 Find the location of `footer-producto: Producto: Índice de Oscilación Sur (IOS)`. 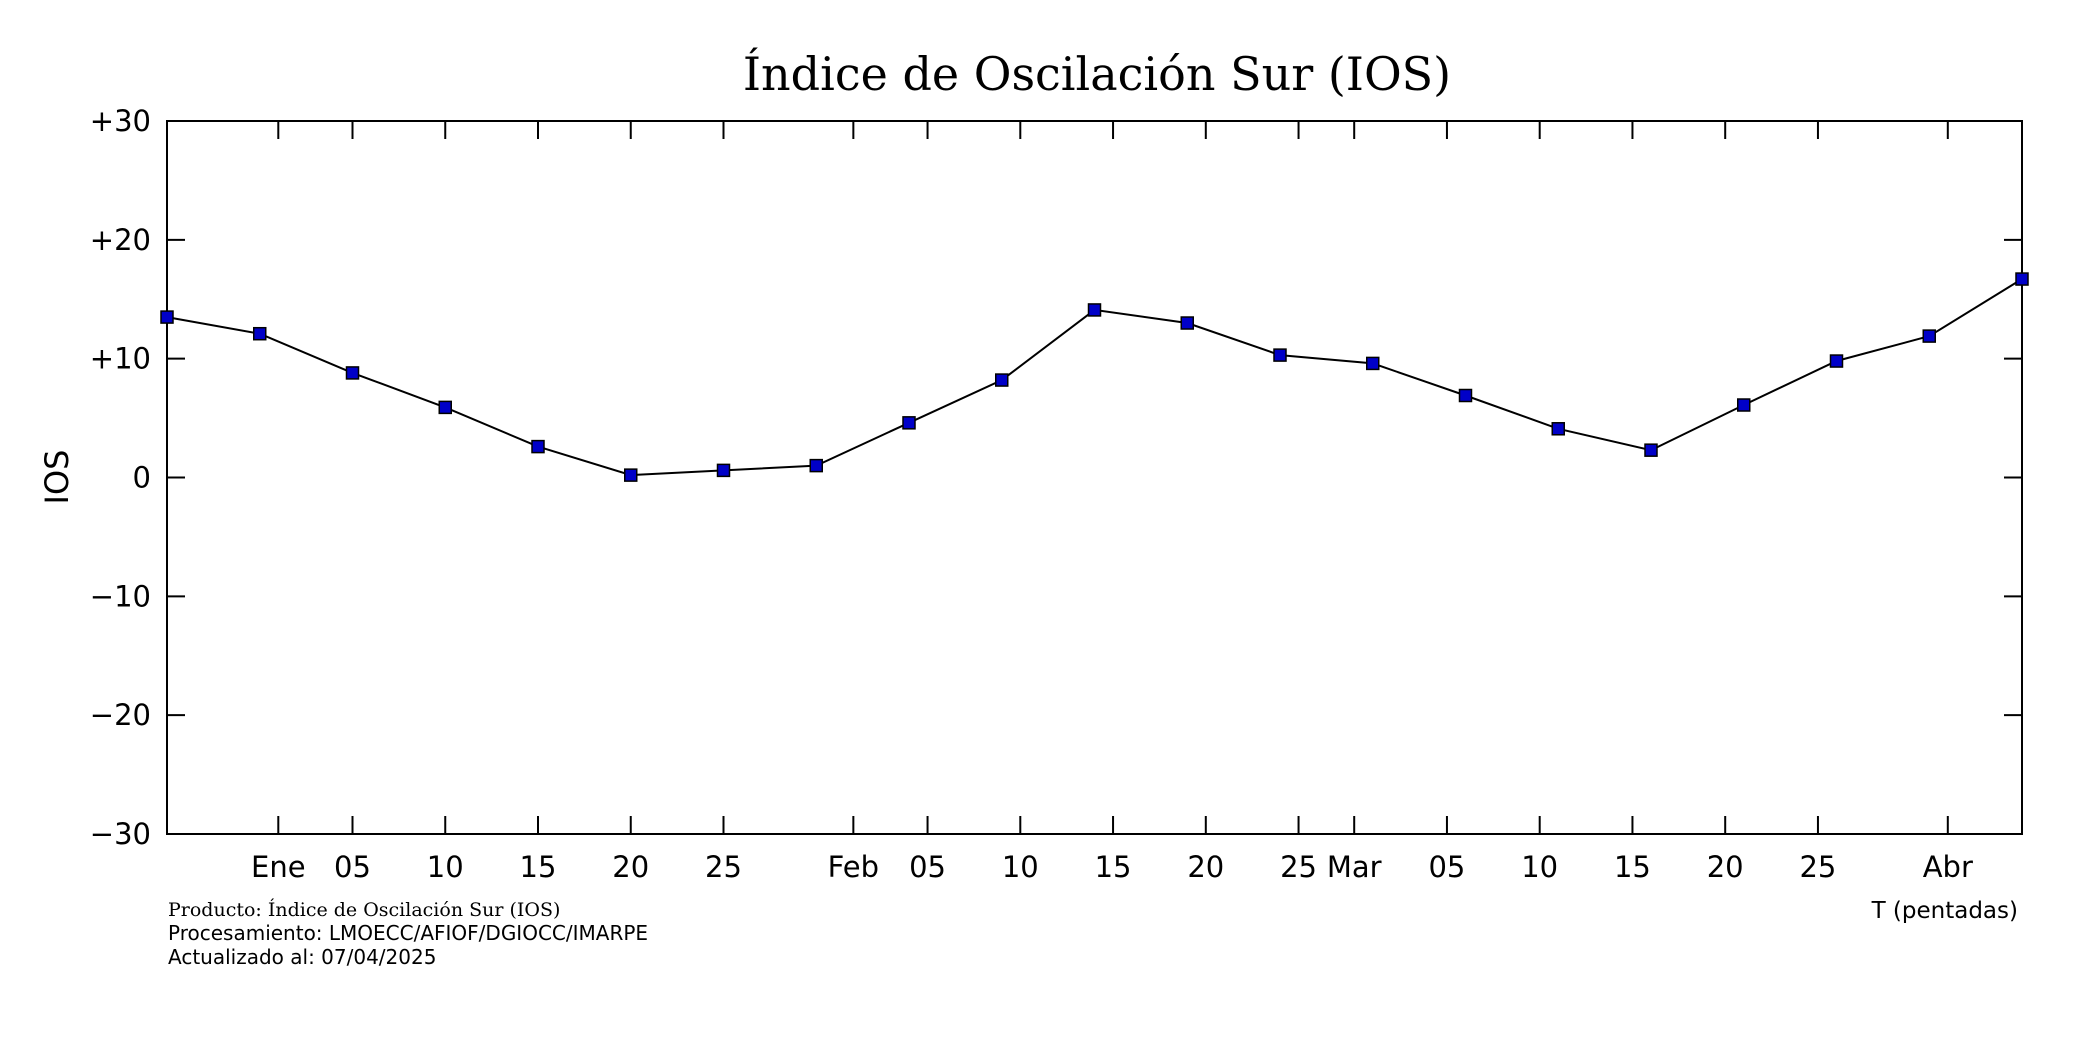

footer-producto: Producto: Índice de Oscilación Sur (IOS) is located at coordinates (364, 909).